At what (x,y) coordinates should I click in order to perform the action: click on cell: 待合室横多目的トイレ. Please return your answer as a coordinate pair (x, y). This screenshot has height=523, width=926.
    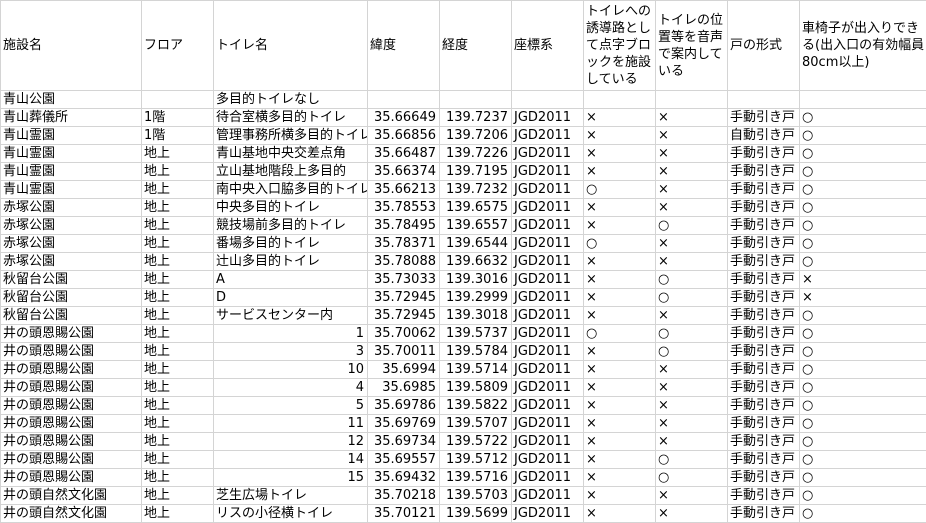
    Looking at the image, I should click on (290, 117).